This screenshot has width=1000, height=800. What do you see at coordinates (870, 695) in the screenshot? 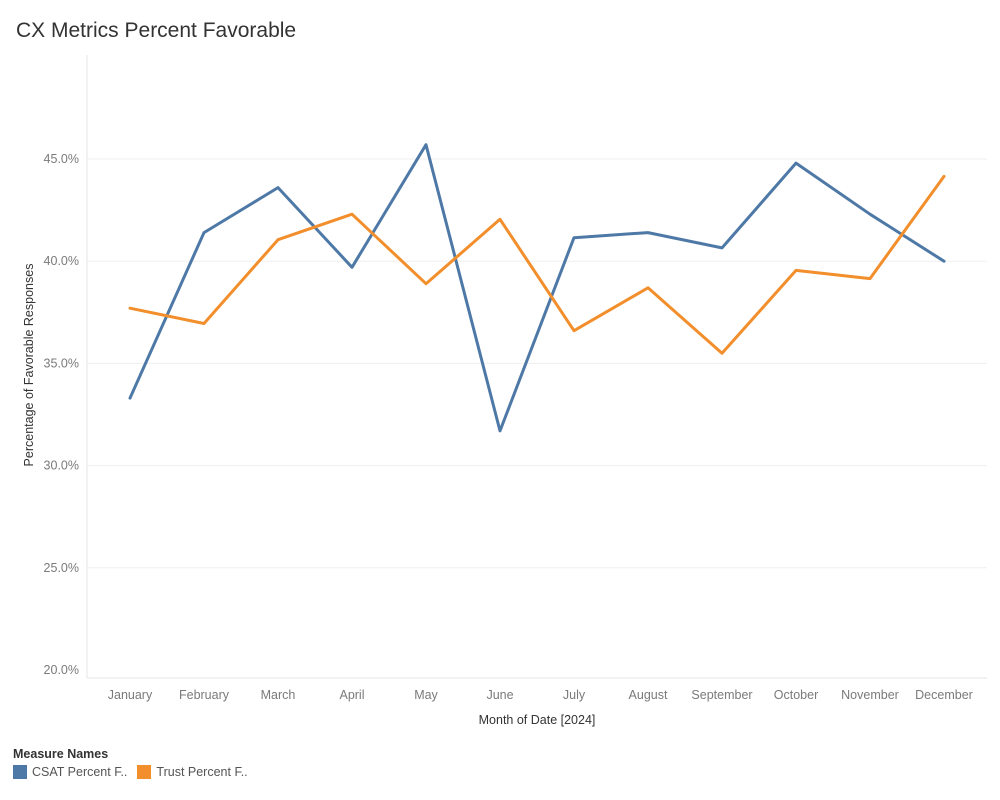
I see `x-tick-label: November` at bounding box center [870, 695].